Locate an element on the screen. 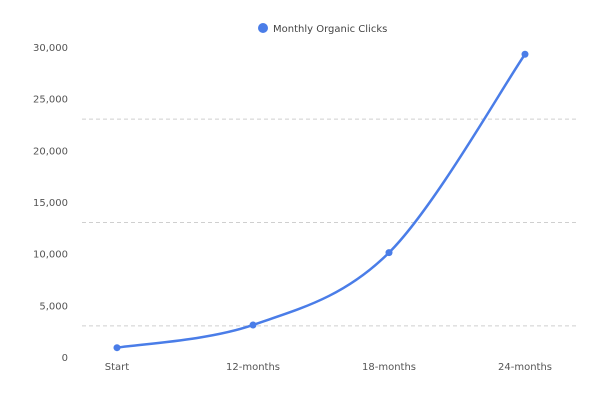  y-axis-tick-label: 25,000 is located at coordinates (50, 100).